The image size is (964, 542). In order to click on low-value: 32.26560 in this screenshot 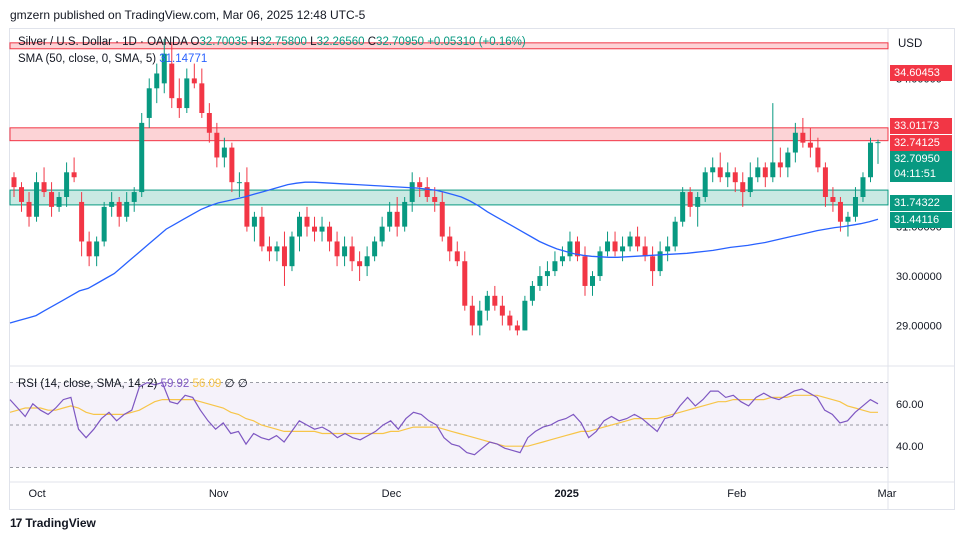, I will do `click(340, 42)`.